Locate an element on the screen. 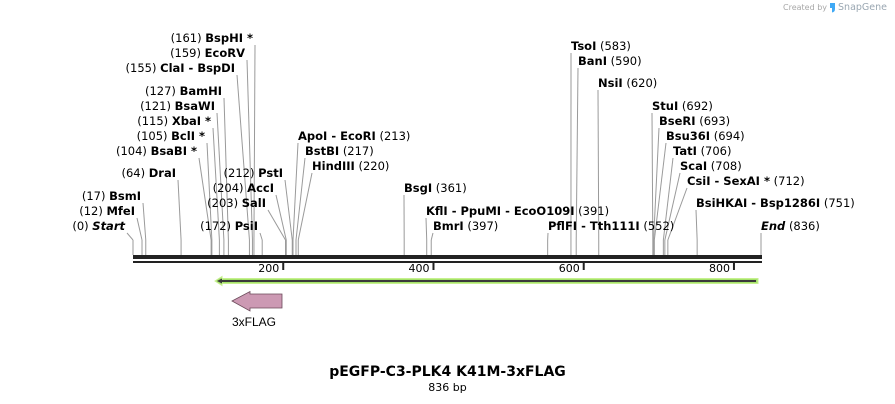 The width and height of the screenshot is (895, 404). enzyme-name: TatI is located at coordinates (685, 151).